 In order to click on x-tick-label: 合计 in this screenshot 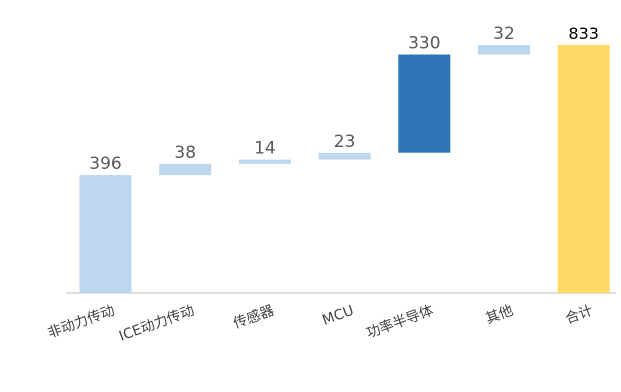, I will do `click(579, 315)`.